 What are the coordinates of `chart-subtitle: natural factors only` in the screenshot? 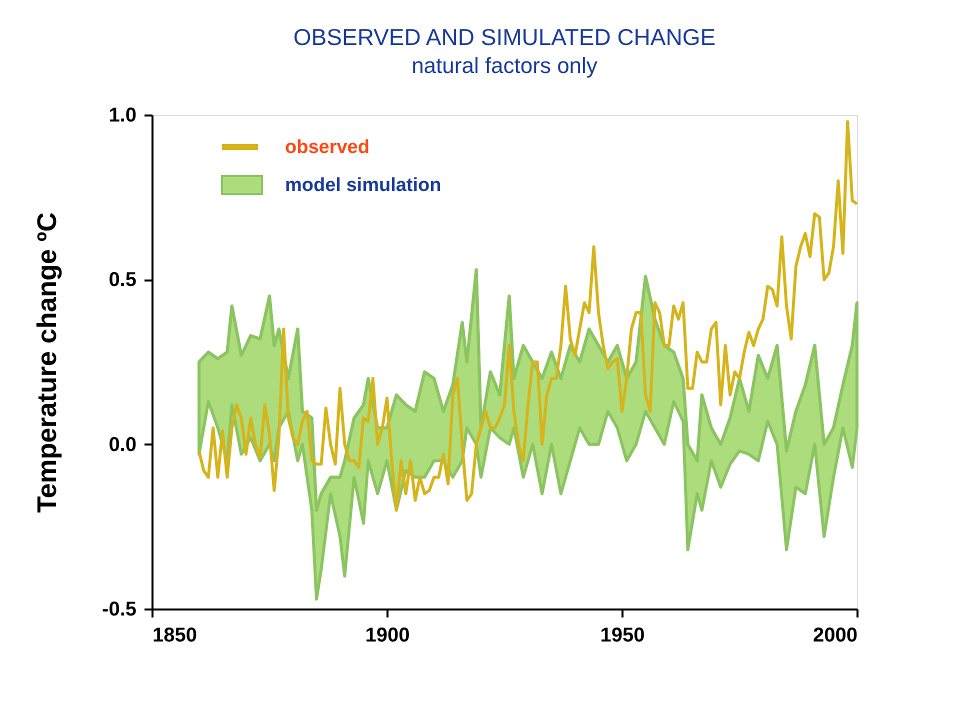 It's located at (505, 65).